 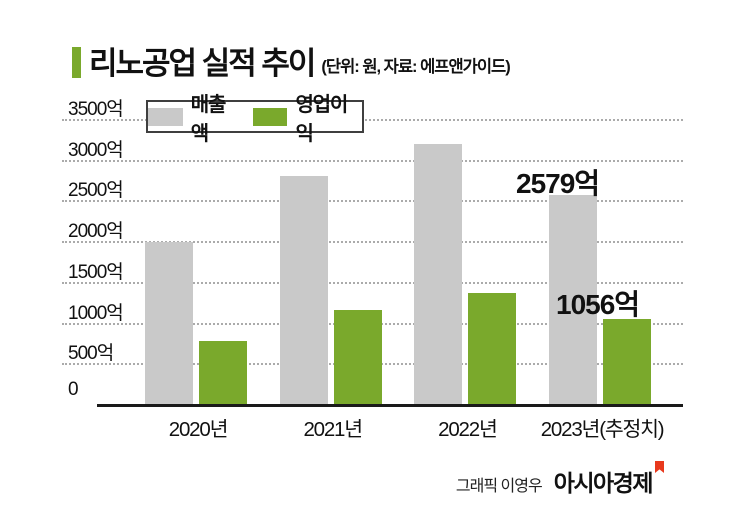 What do you see at coordinates (96, 109) in the screenshot?
I see `y-tick-3500: 3500억` at bounding box center [96, 109].